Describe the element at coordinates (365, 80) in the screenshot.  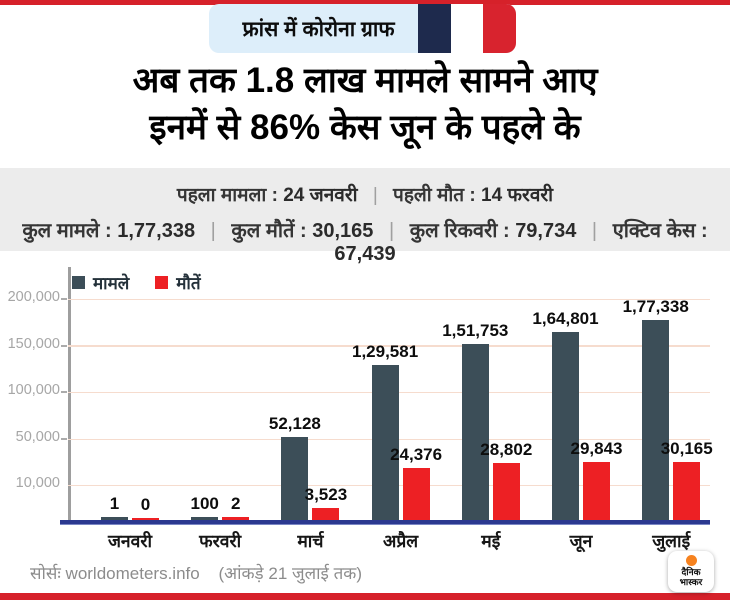
I see `title-line-1: अब तक 1.8 लाख मामले सामने आए` at that location.